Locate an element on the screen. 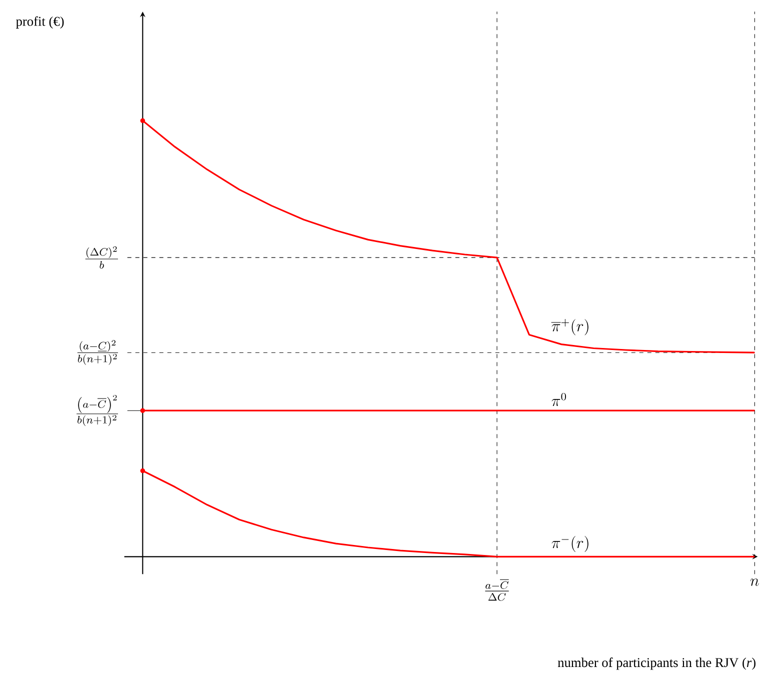 Image resolution: width=764 pixels, height=674 pixels. ref-line-label: $\frac{(\Delta C)^2}{b}$ is located at coordinates (101, 257).